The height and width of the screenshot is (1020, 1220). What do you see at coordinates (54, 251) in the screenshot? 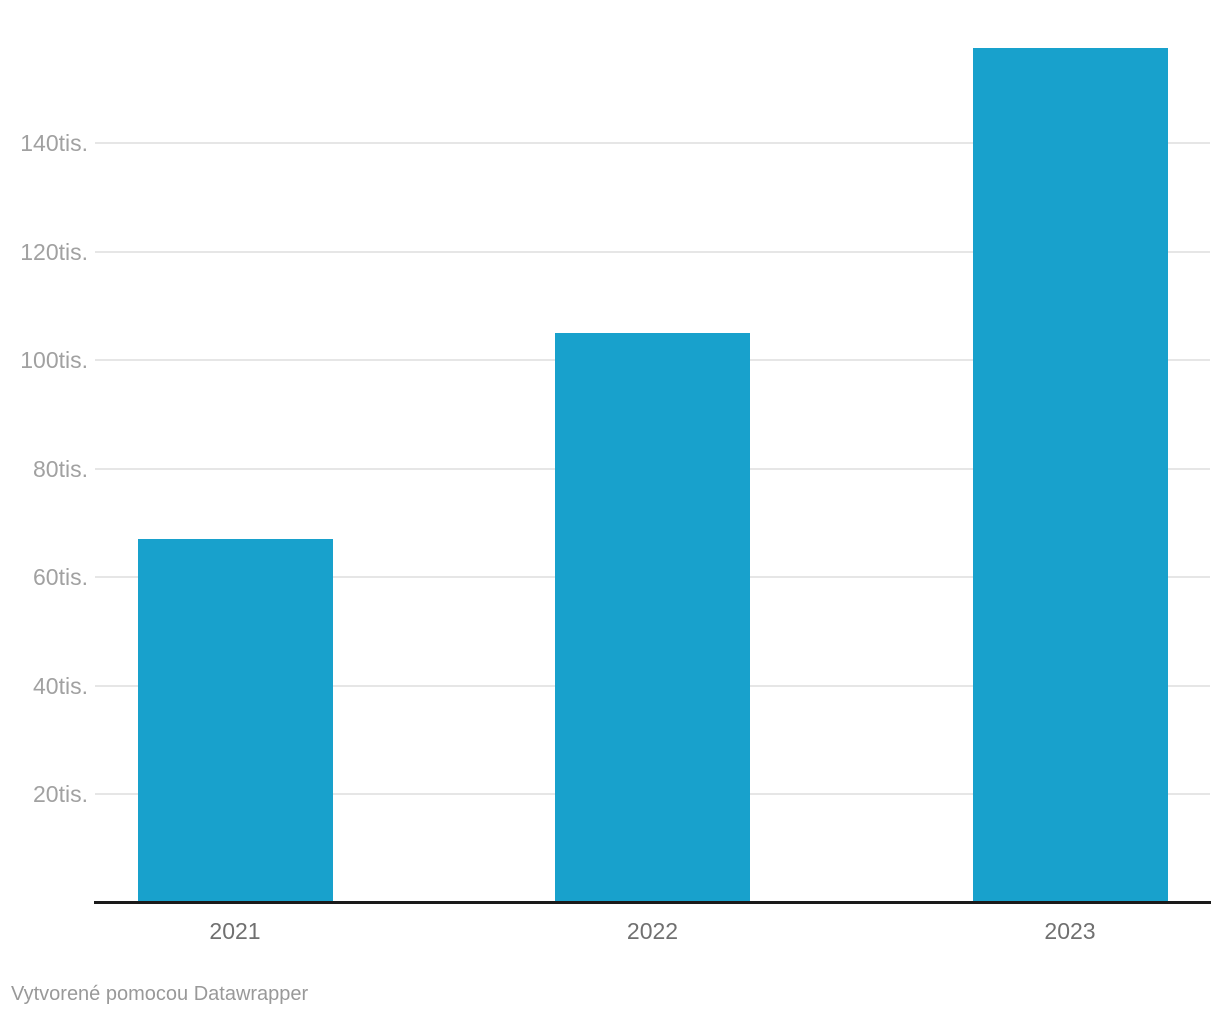
I see `y-tick-label: 120tis.` at bounding box center [54, 251].